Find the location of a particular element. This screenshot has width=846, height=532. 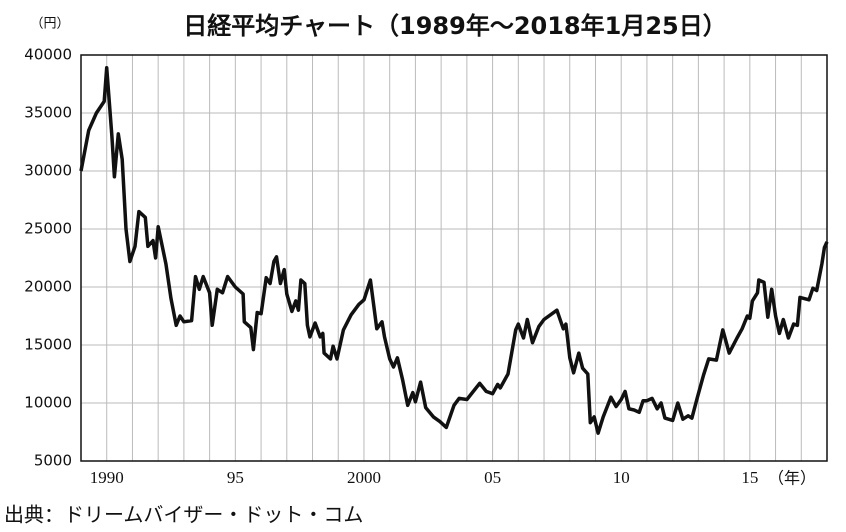

x-tick-label: 10 is located at coordinates (621, 477).